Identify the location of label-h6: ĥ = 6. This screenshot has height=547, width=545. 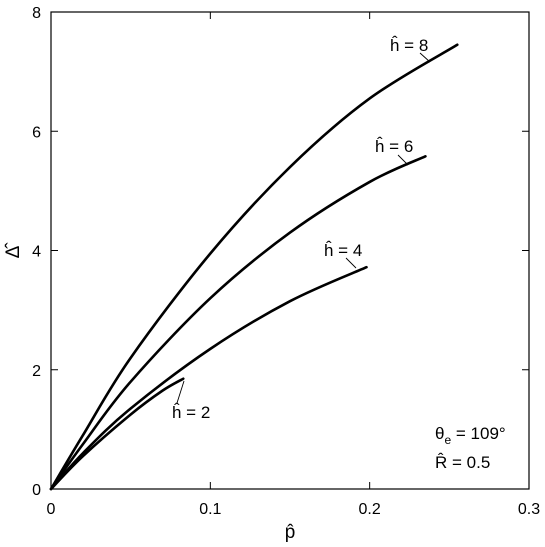
(394, 146).